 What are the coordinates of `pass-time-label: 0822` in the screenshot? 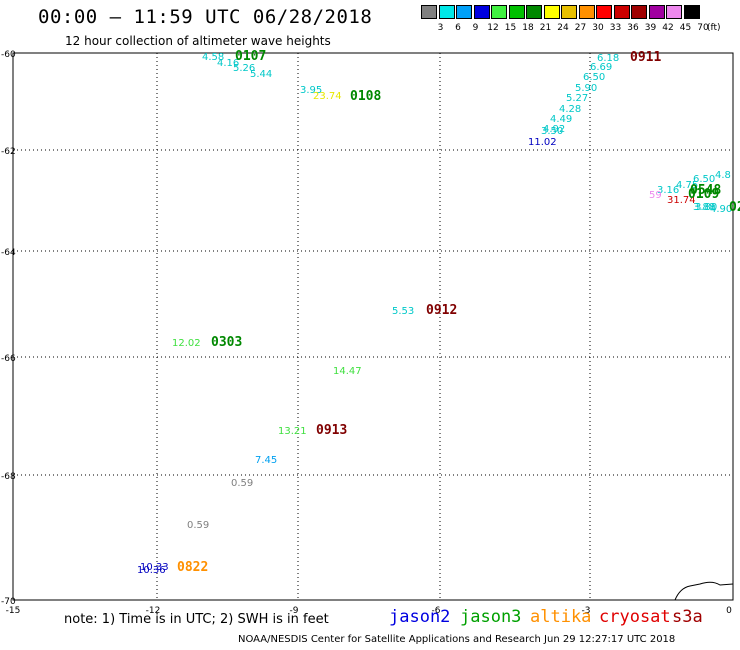 It's located at (192, 567).